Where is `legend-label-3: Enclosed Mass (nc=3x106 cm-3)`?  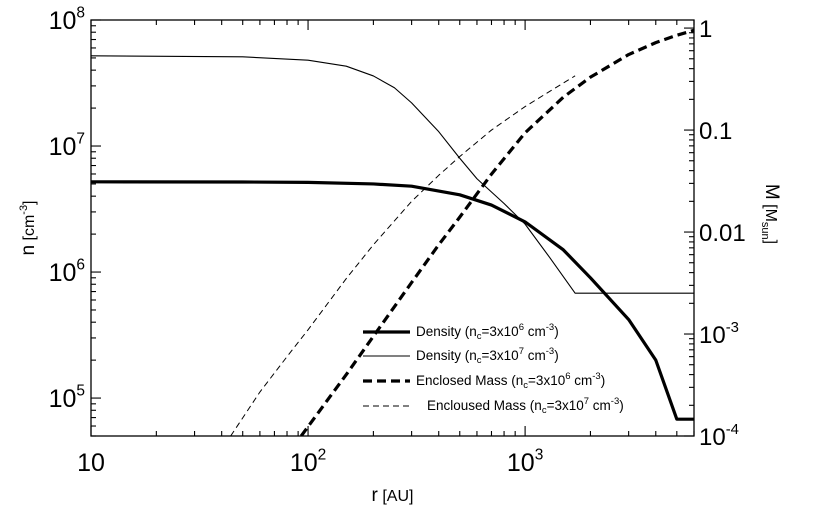
legend-label-3: Enclosed Mass (nc=3x106 cm-3) is located at coordinates (510, 381).